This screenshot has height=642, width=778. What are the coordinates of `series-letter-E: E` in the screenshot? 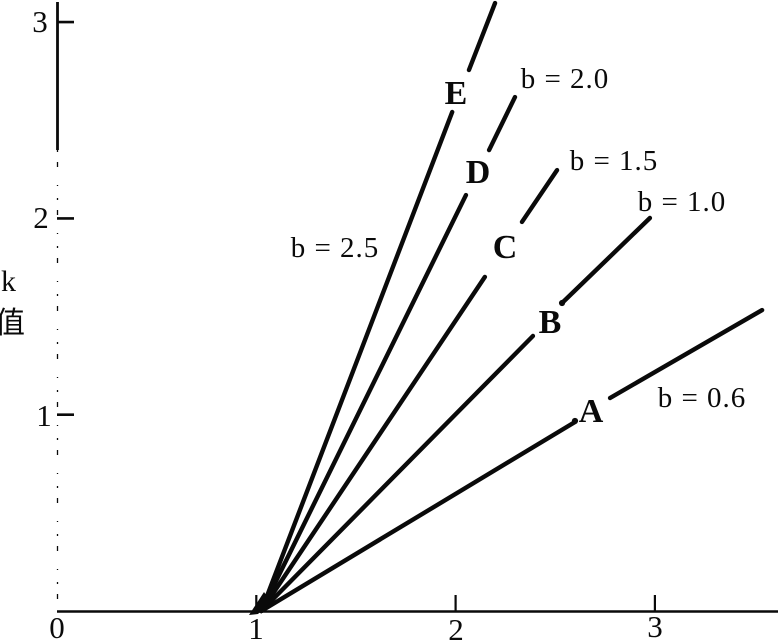 It's located at (456, 93).